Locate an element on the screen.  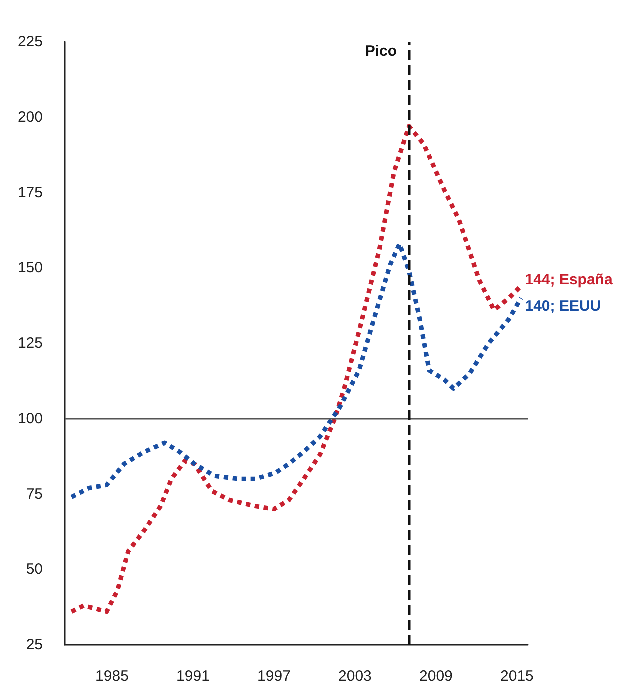
y-tick-label: 175 is located at coordinates (30, 193).